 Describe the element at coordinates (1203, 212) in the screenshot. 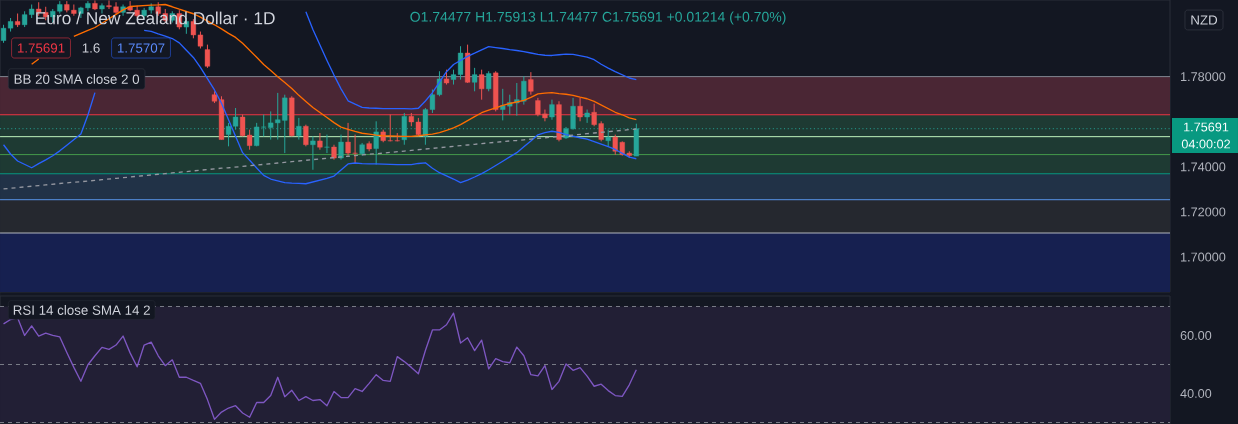

I see `y-tick-label: 1.72000` at that location.